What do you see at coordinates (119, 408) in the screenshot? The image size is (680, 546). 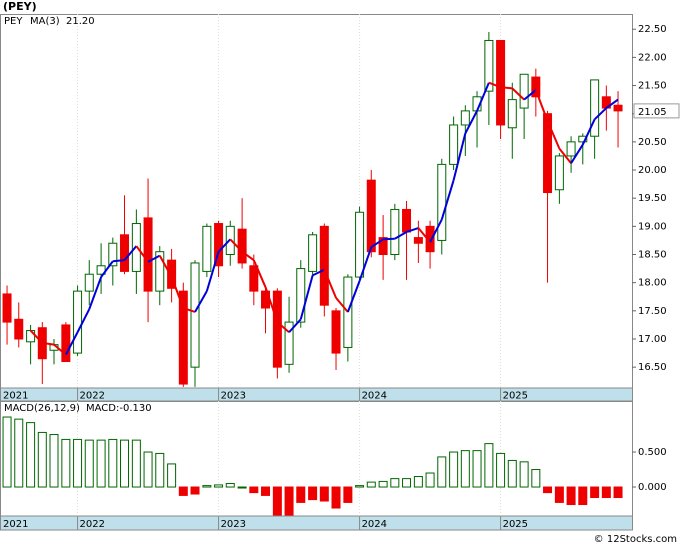 I see `legend-macd-value: MACD:-0.130` at bounding box center [119, 408].